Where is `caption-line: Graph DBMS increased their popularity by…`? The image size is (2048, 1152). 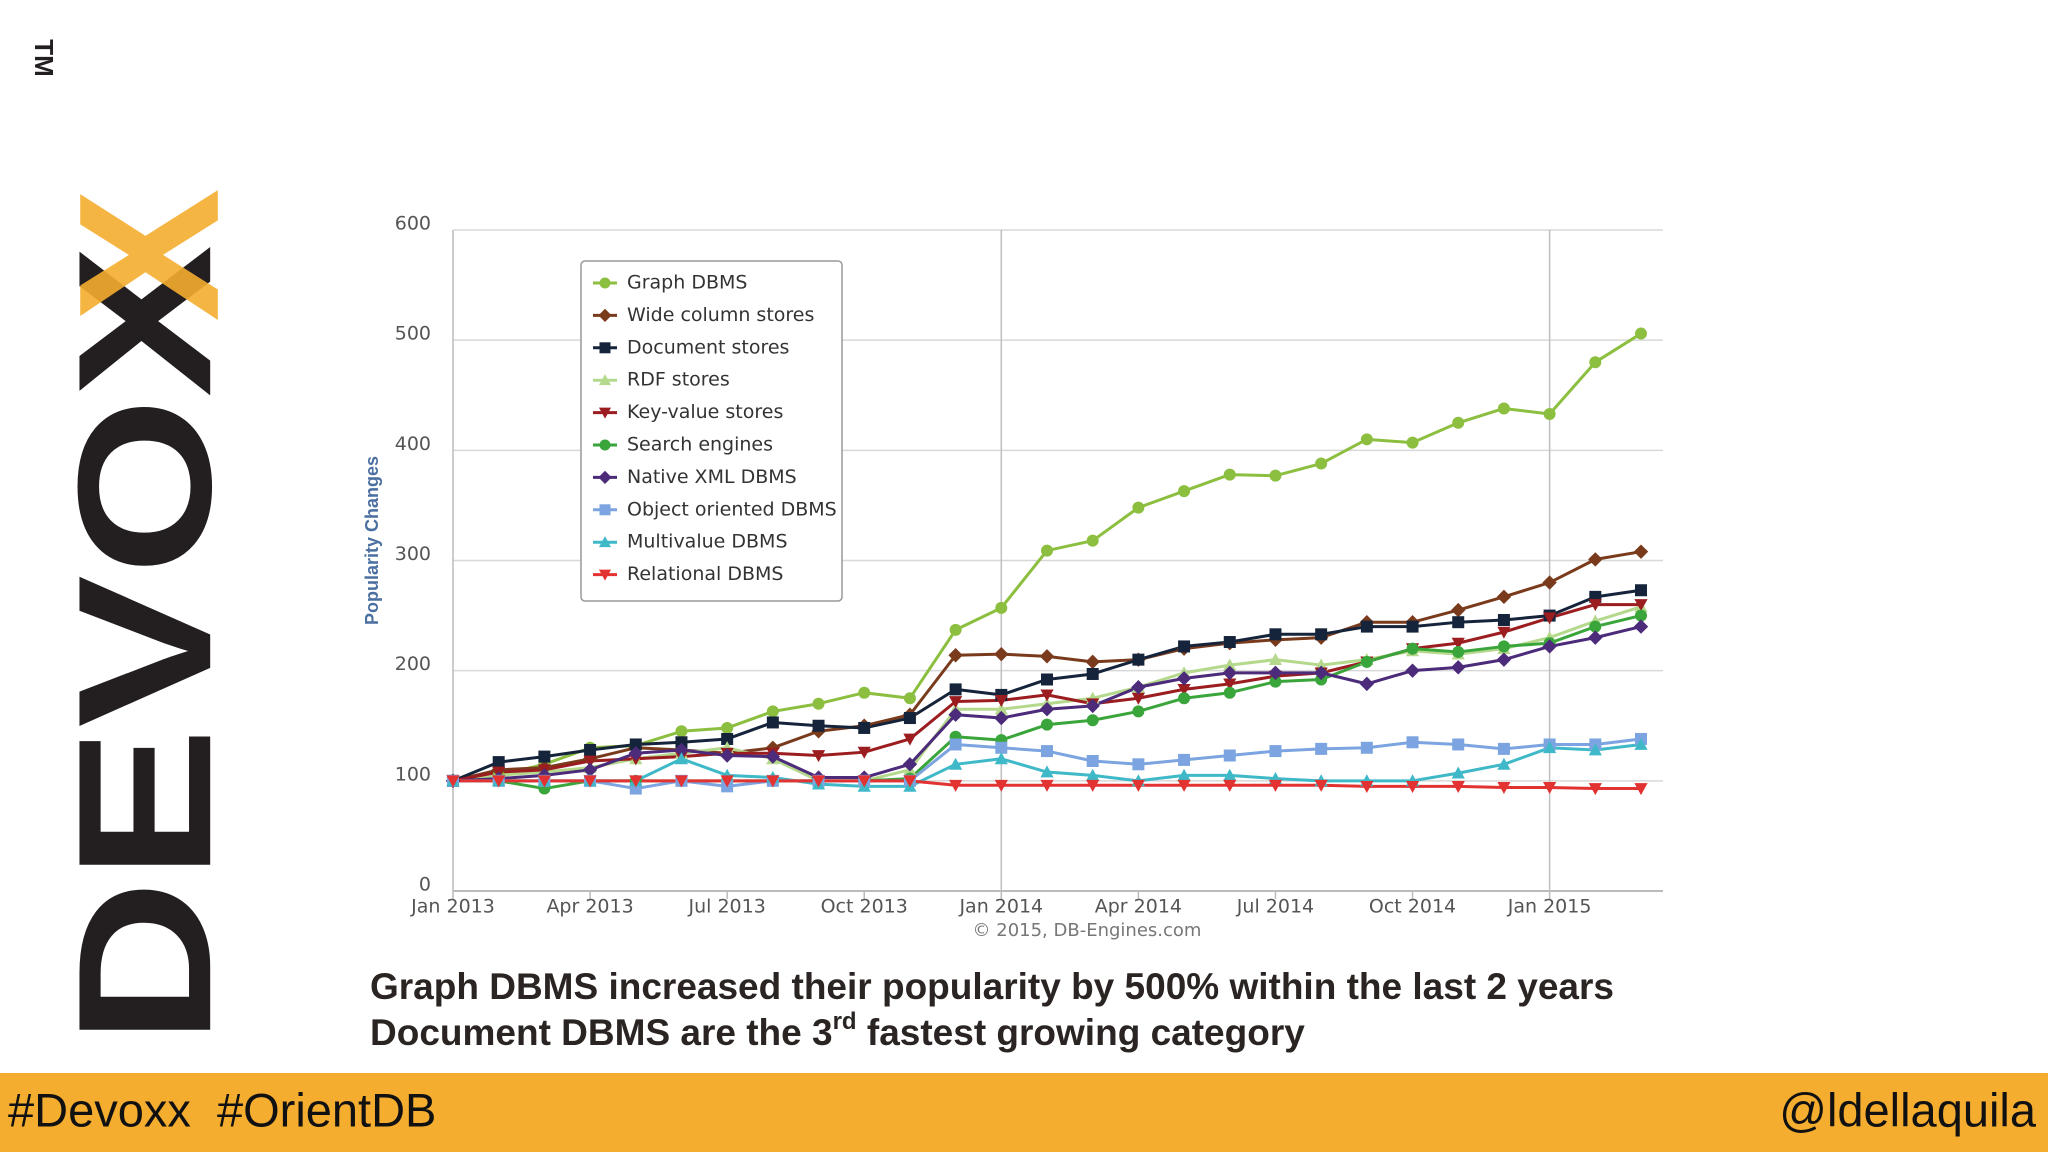 caption-line: Graph DBMS increased their popularity by… is located at coordinates (992, 986).